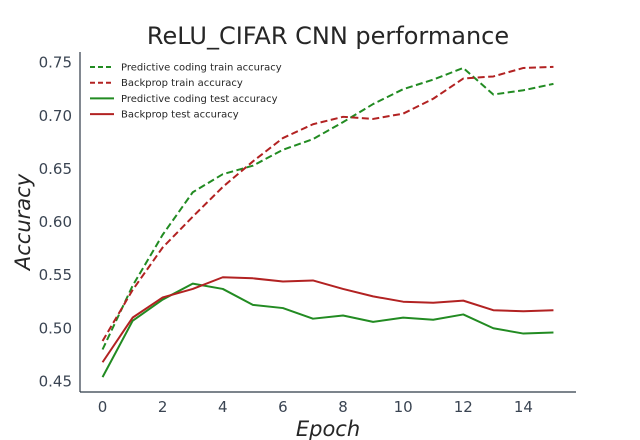 This screenshot has width=640, height=440. What do you see at coordinates (523, 407) in the screenshot?
I see `x-tick-label: 14` at bounding box center [523, 407].